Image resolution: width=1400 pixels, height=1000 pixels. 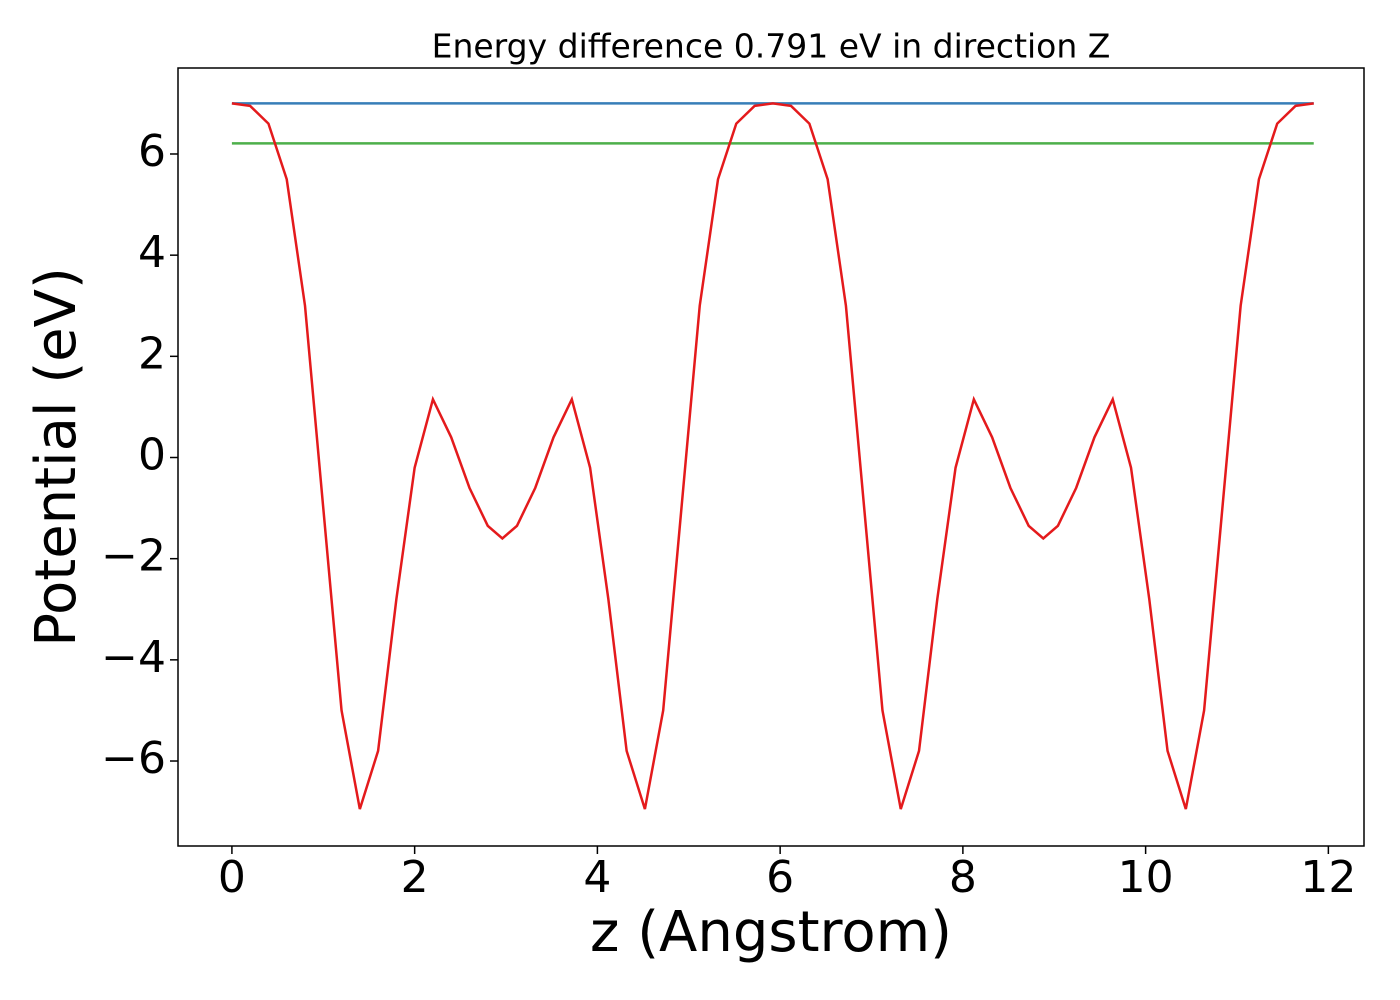 What do you see at coordinates (56, 457) in the screenshot?
I see `y-axis-label: Potential (eV)` at bounding box center [56, 457].